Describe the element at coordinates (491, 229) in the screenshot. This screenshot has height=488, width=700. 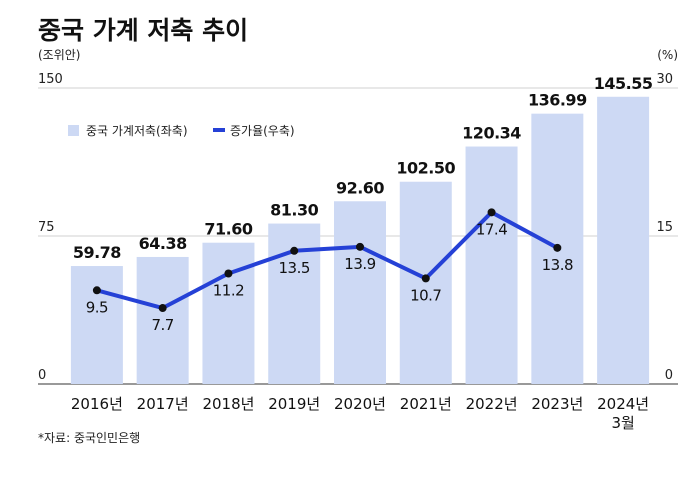
I see `growth-value-label: 17.4` at that location.